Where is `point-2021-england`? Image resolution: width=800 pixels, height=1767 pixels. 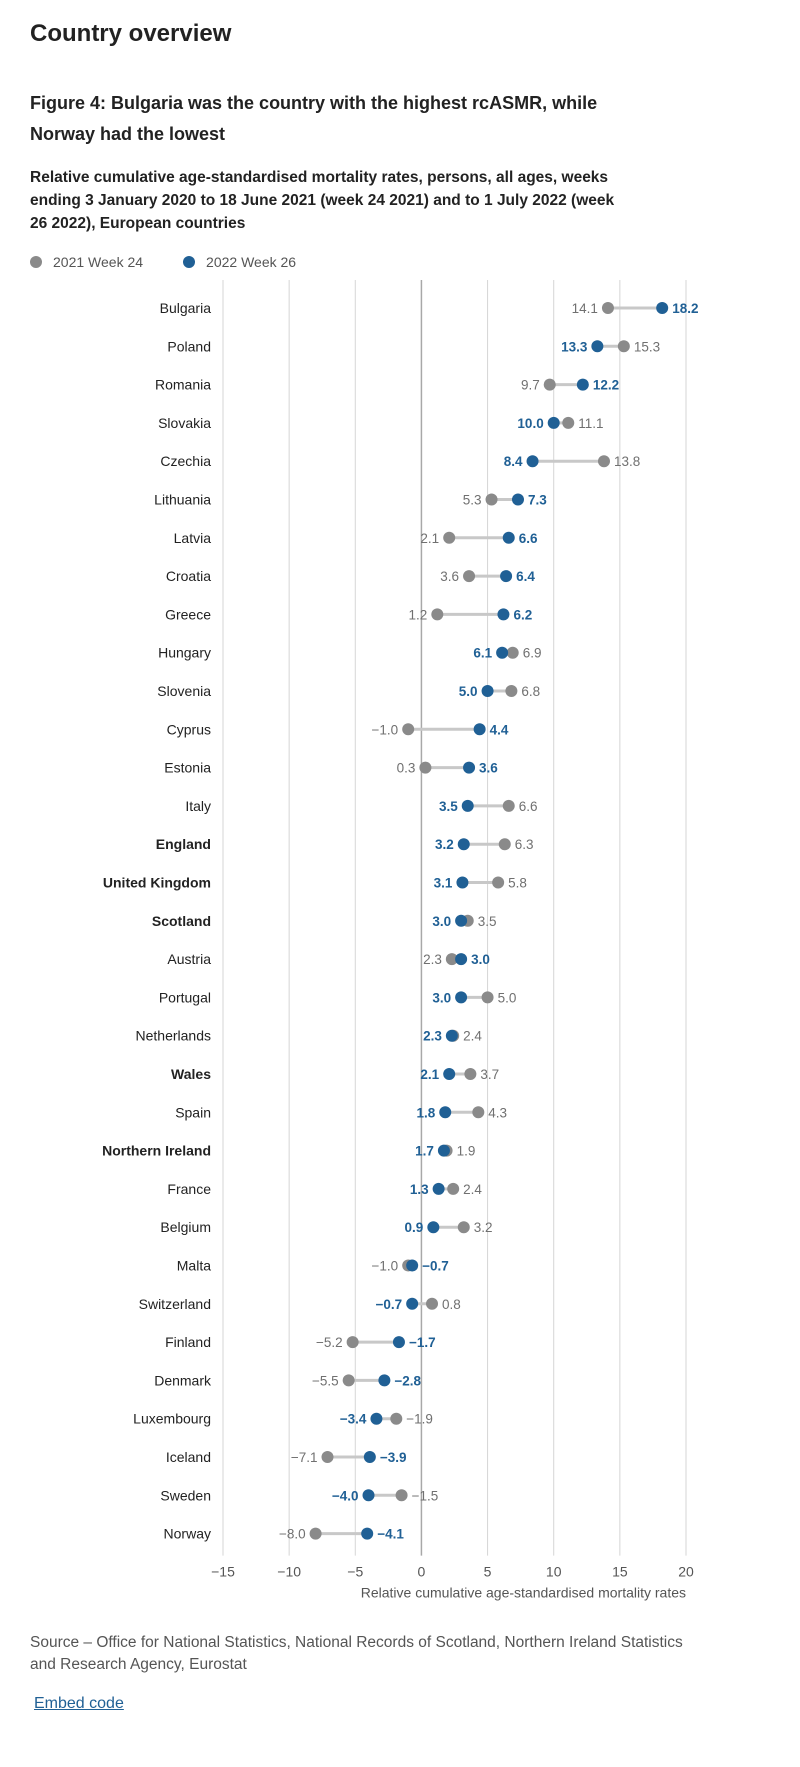 point-2021-england is located at coordinates (504, 844).